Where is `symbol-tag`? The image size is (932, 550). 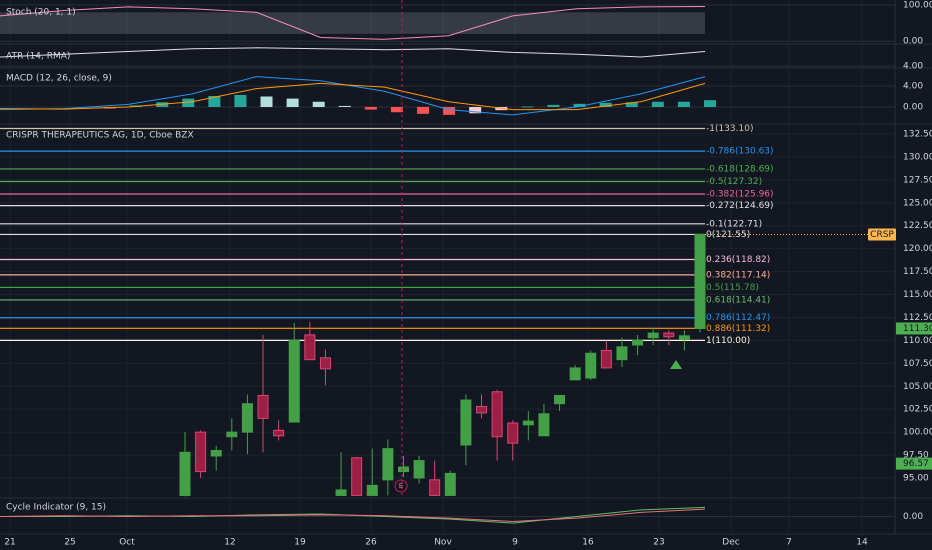
symbol-tag is located at coordinates (882, 234).